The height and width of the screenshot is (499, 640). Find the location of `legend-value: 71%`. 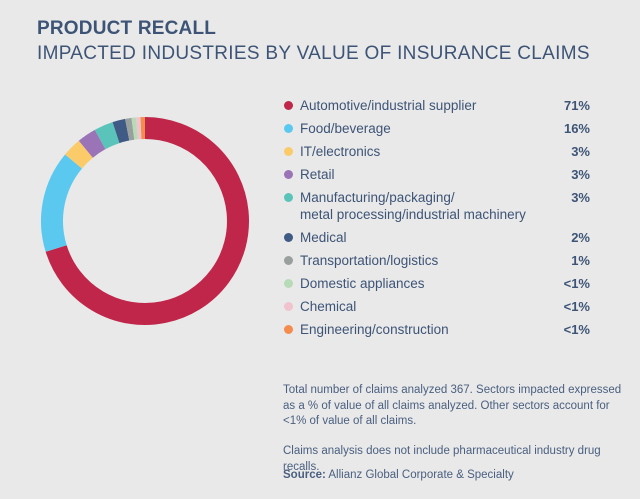

legend-value: 71% is located at coordinates (576, 105).